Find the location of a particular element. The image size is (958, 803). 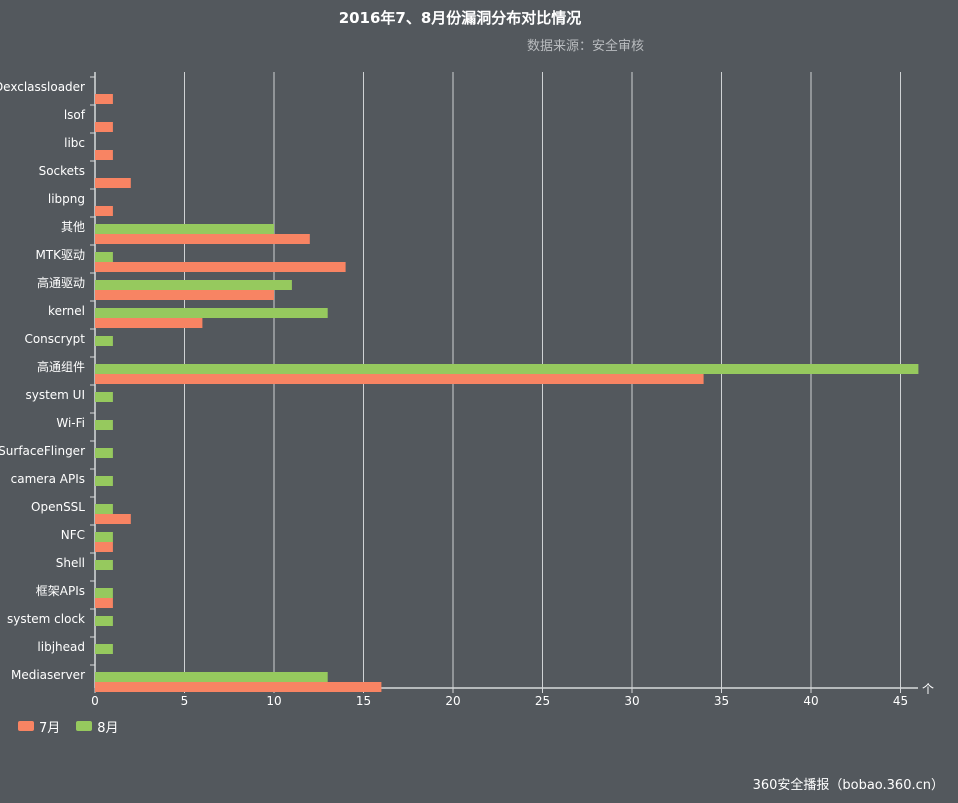

y-category-label: Sockets is located at coordinates (62, 171).